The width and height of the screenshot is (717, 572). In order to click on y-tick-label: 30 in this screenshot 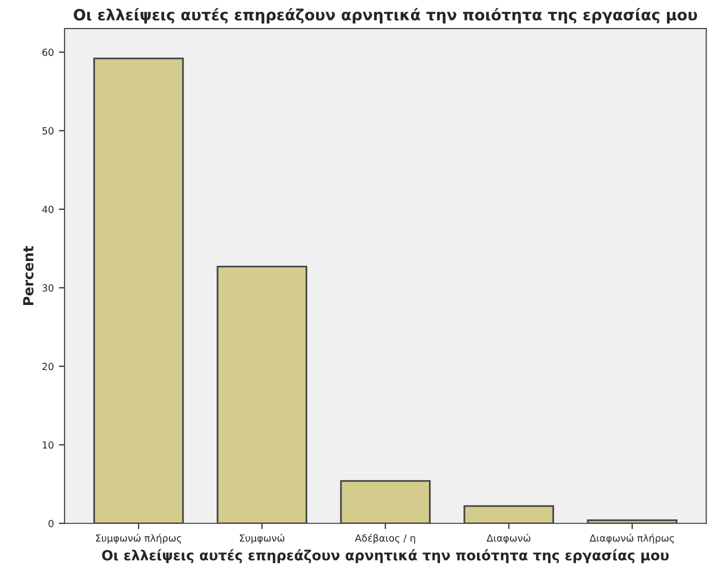, I will do `click(48, 288)`.